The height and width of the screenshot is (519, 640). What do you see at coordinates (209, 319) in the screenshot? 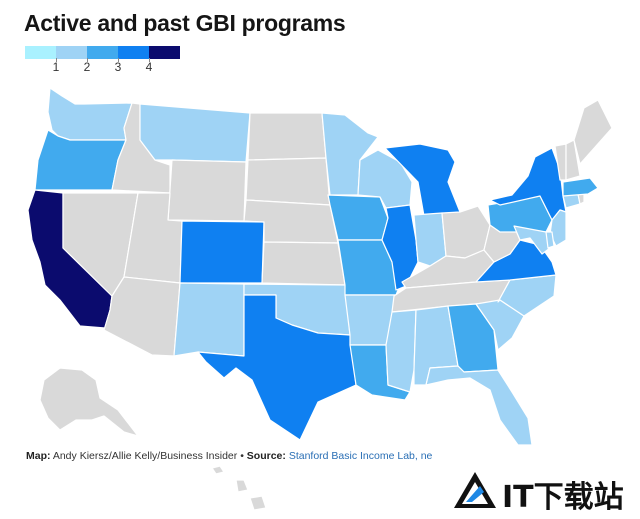
I see `state-NM` at bounding box center [209, 319].